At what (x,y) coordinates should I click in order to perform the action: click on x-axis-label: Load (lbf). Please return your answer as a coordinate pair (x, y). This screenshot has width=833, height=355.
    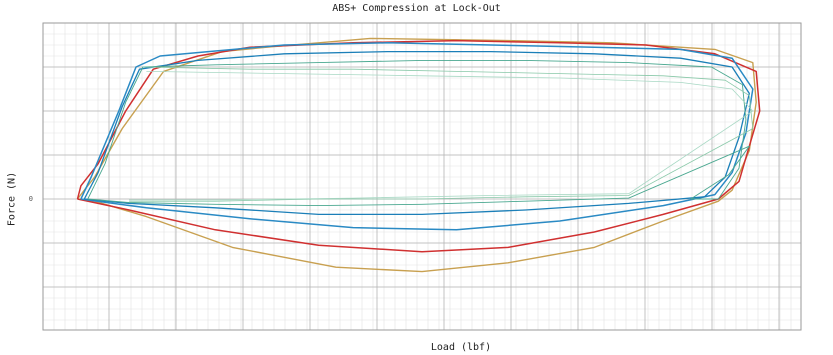
    Looking at the image, I should click on (461, 347).